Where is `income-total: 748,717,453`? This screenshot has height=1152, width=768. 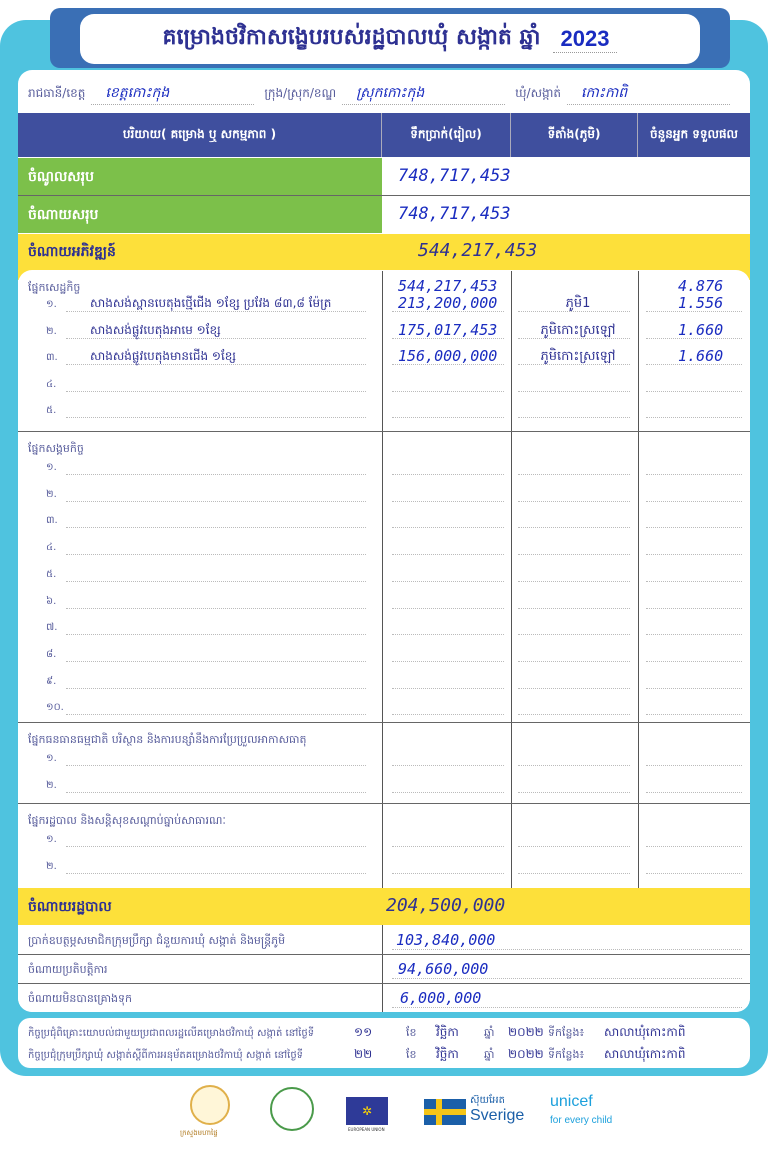 income-total: 748,717,453 is located at coordinates (454, 176).